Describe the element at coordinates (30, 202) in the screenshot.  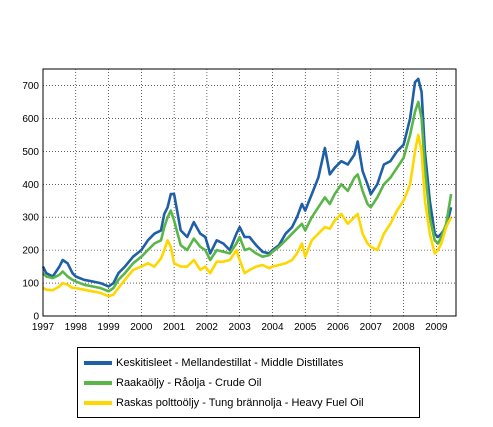
I see `y-axis-tick-labels: 0 100 200 300 400 500 600 700` at that location.